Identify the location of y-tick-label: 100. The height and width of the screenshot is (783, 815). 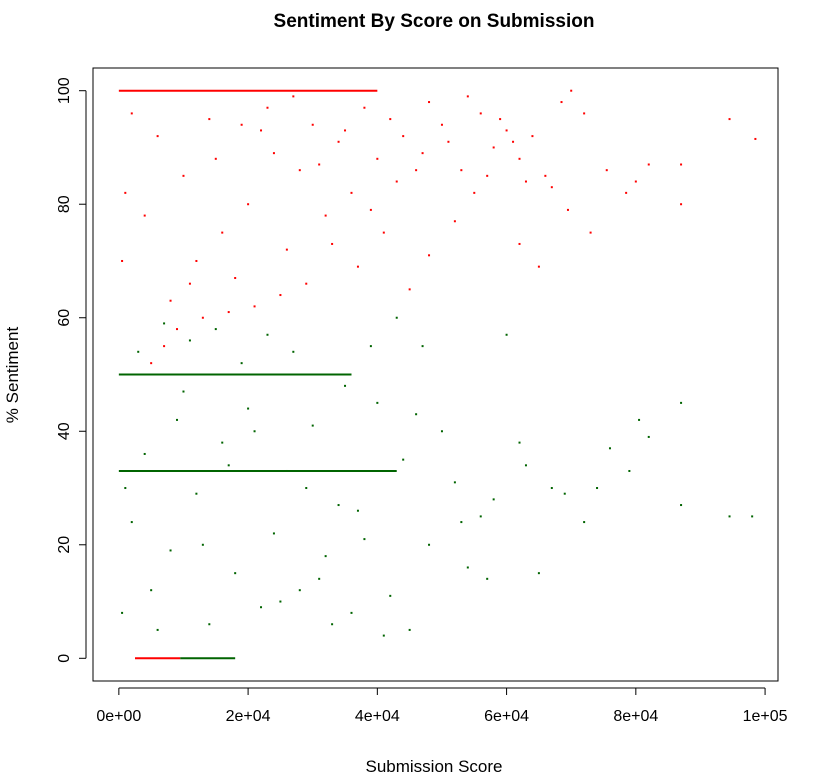
(64, 90).